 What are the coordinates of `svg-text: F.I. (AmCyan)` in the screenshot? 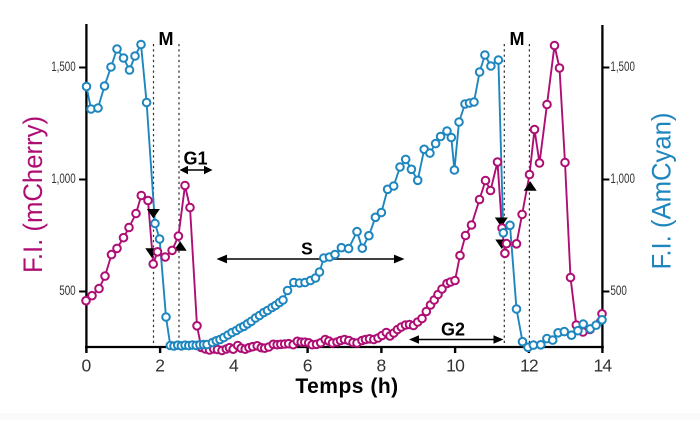 It's located at (662, 191).